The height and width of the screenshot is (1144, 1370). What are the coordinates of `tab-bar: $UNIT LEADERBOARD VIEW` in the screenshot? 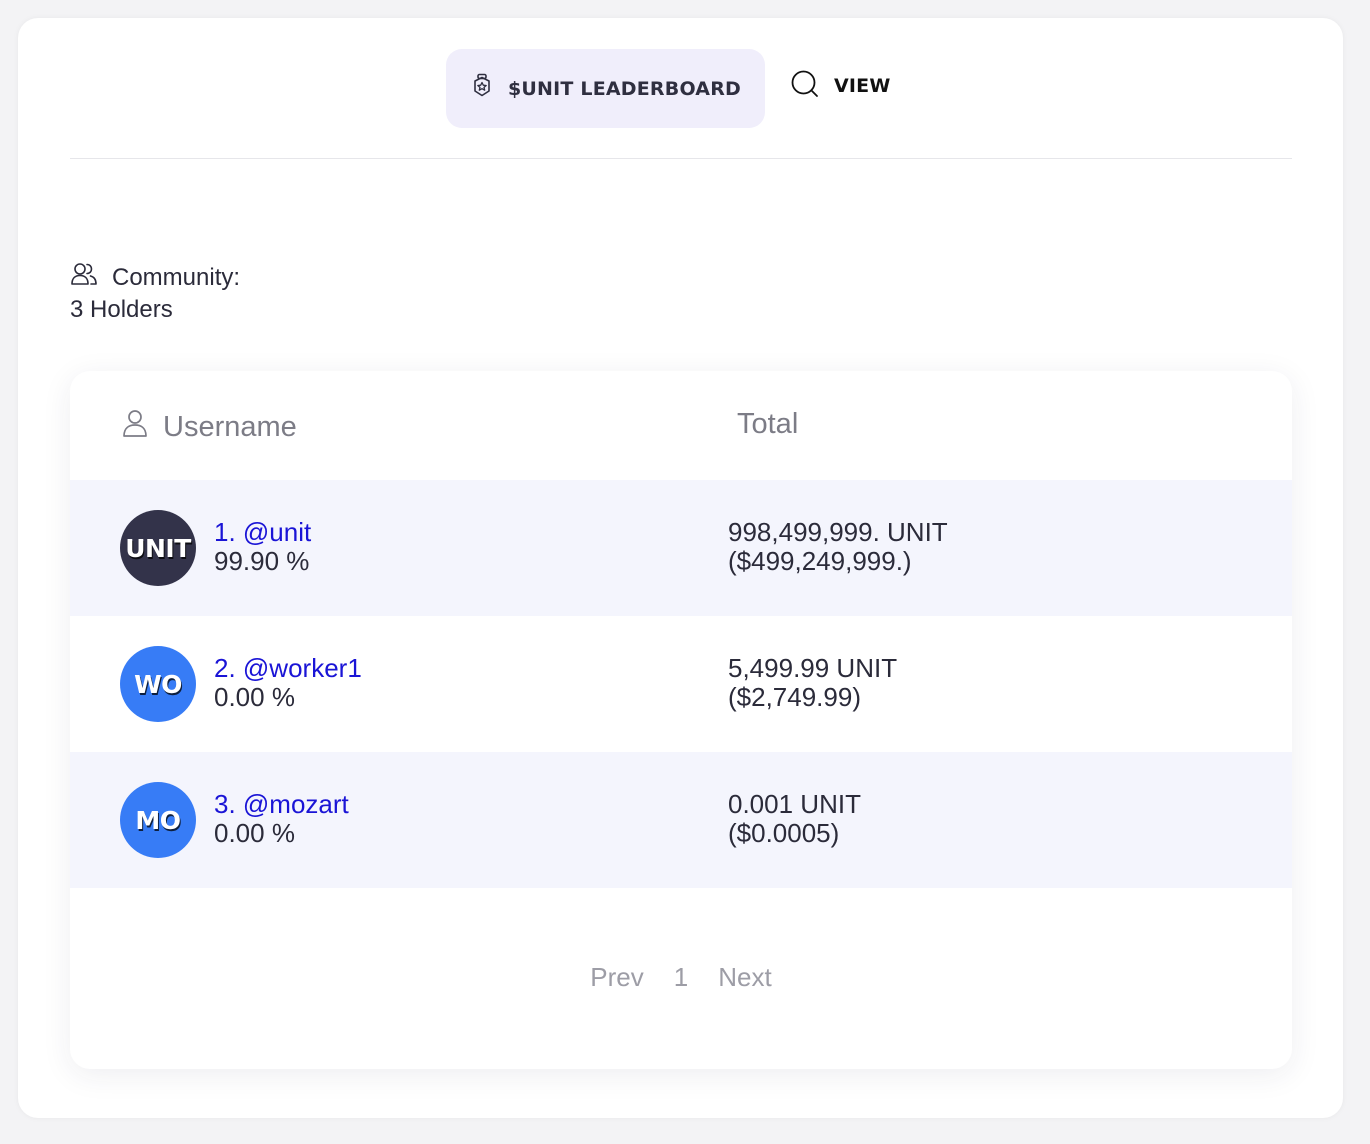 It's located at (680, 89).